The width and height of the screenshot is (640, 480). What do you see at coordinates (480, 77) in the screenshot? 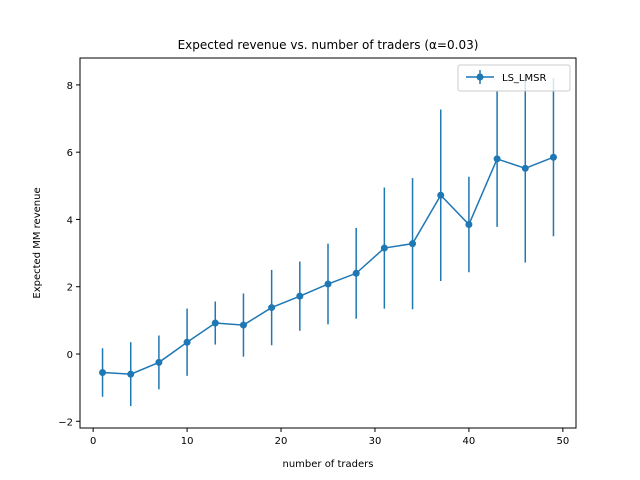
I see `legend-marker-sample` at bounding box center [480, 77].